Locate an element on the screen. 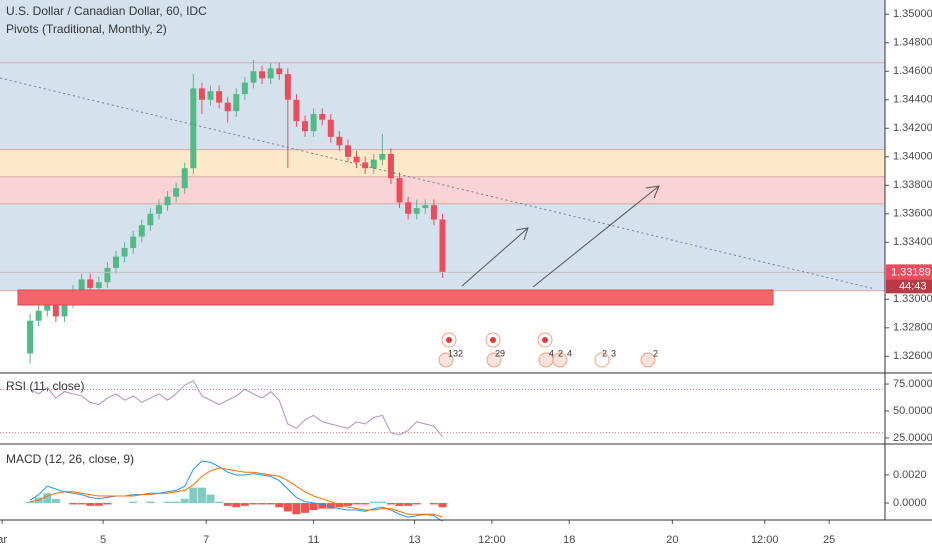 Image resolution: width=932 pixels, height=550 pixels. y-tick-label: 1.35000 is located at coordinates (912, 14).